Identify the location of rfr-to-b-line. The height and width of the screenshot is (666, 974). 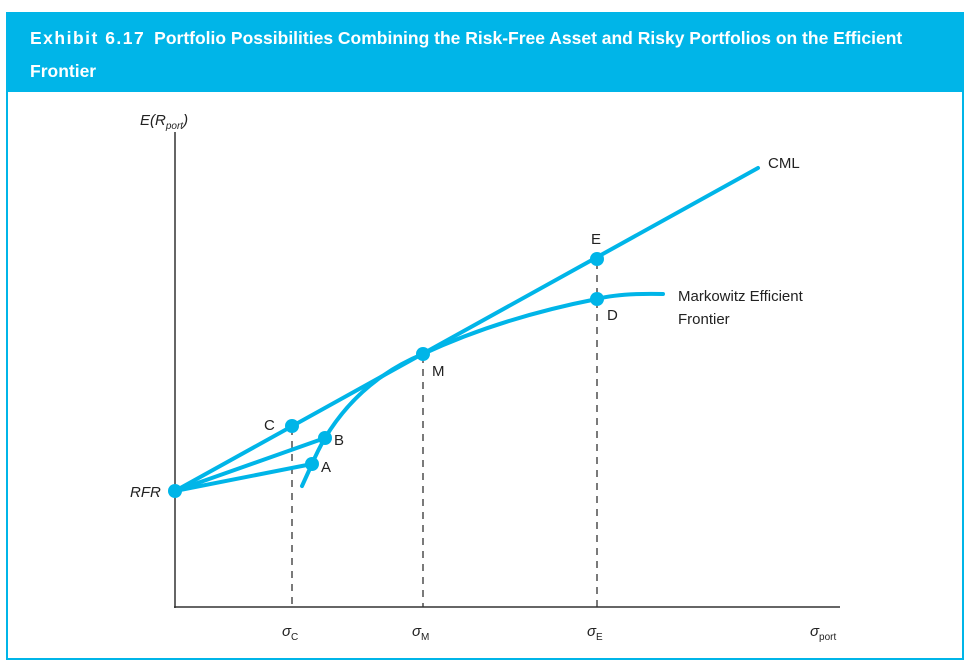
(250, 464).